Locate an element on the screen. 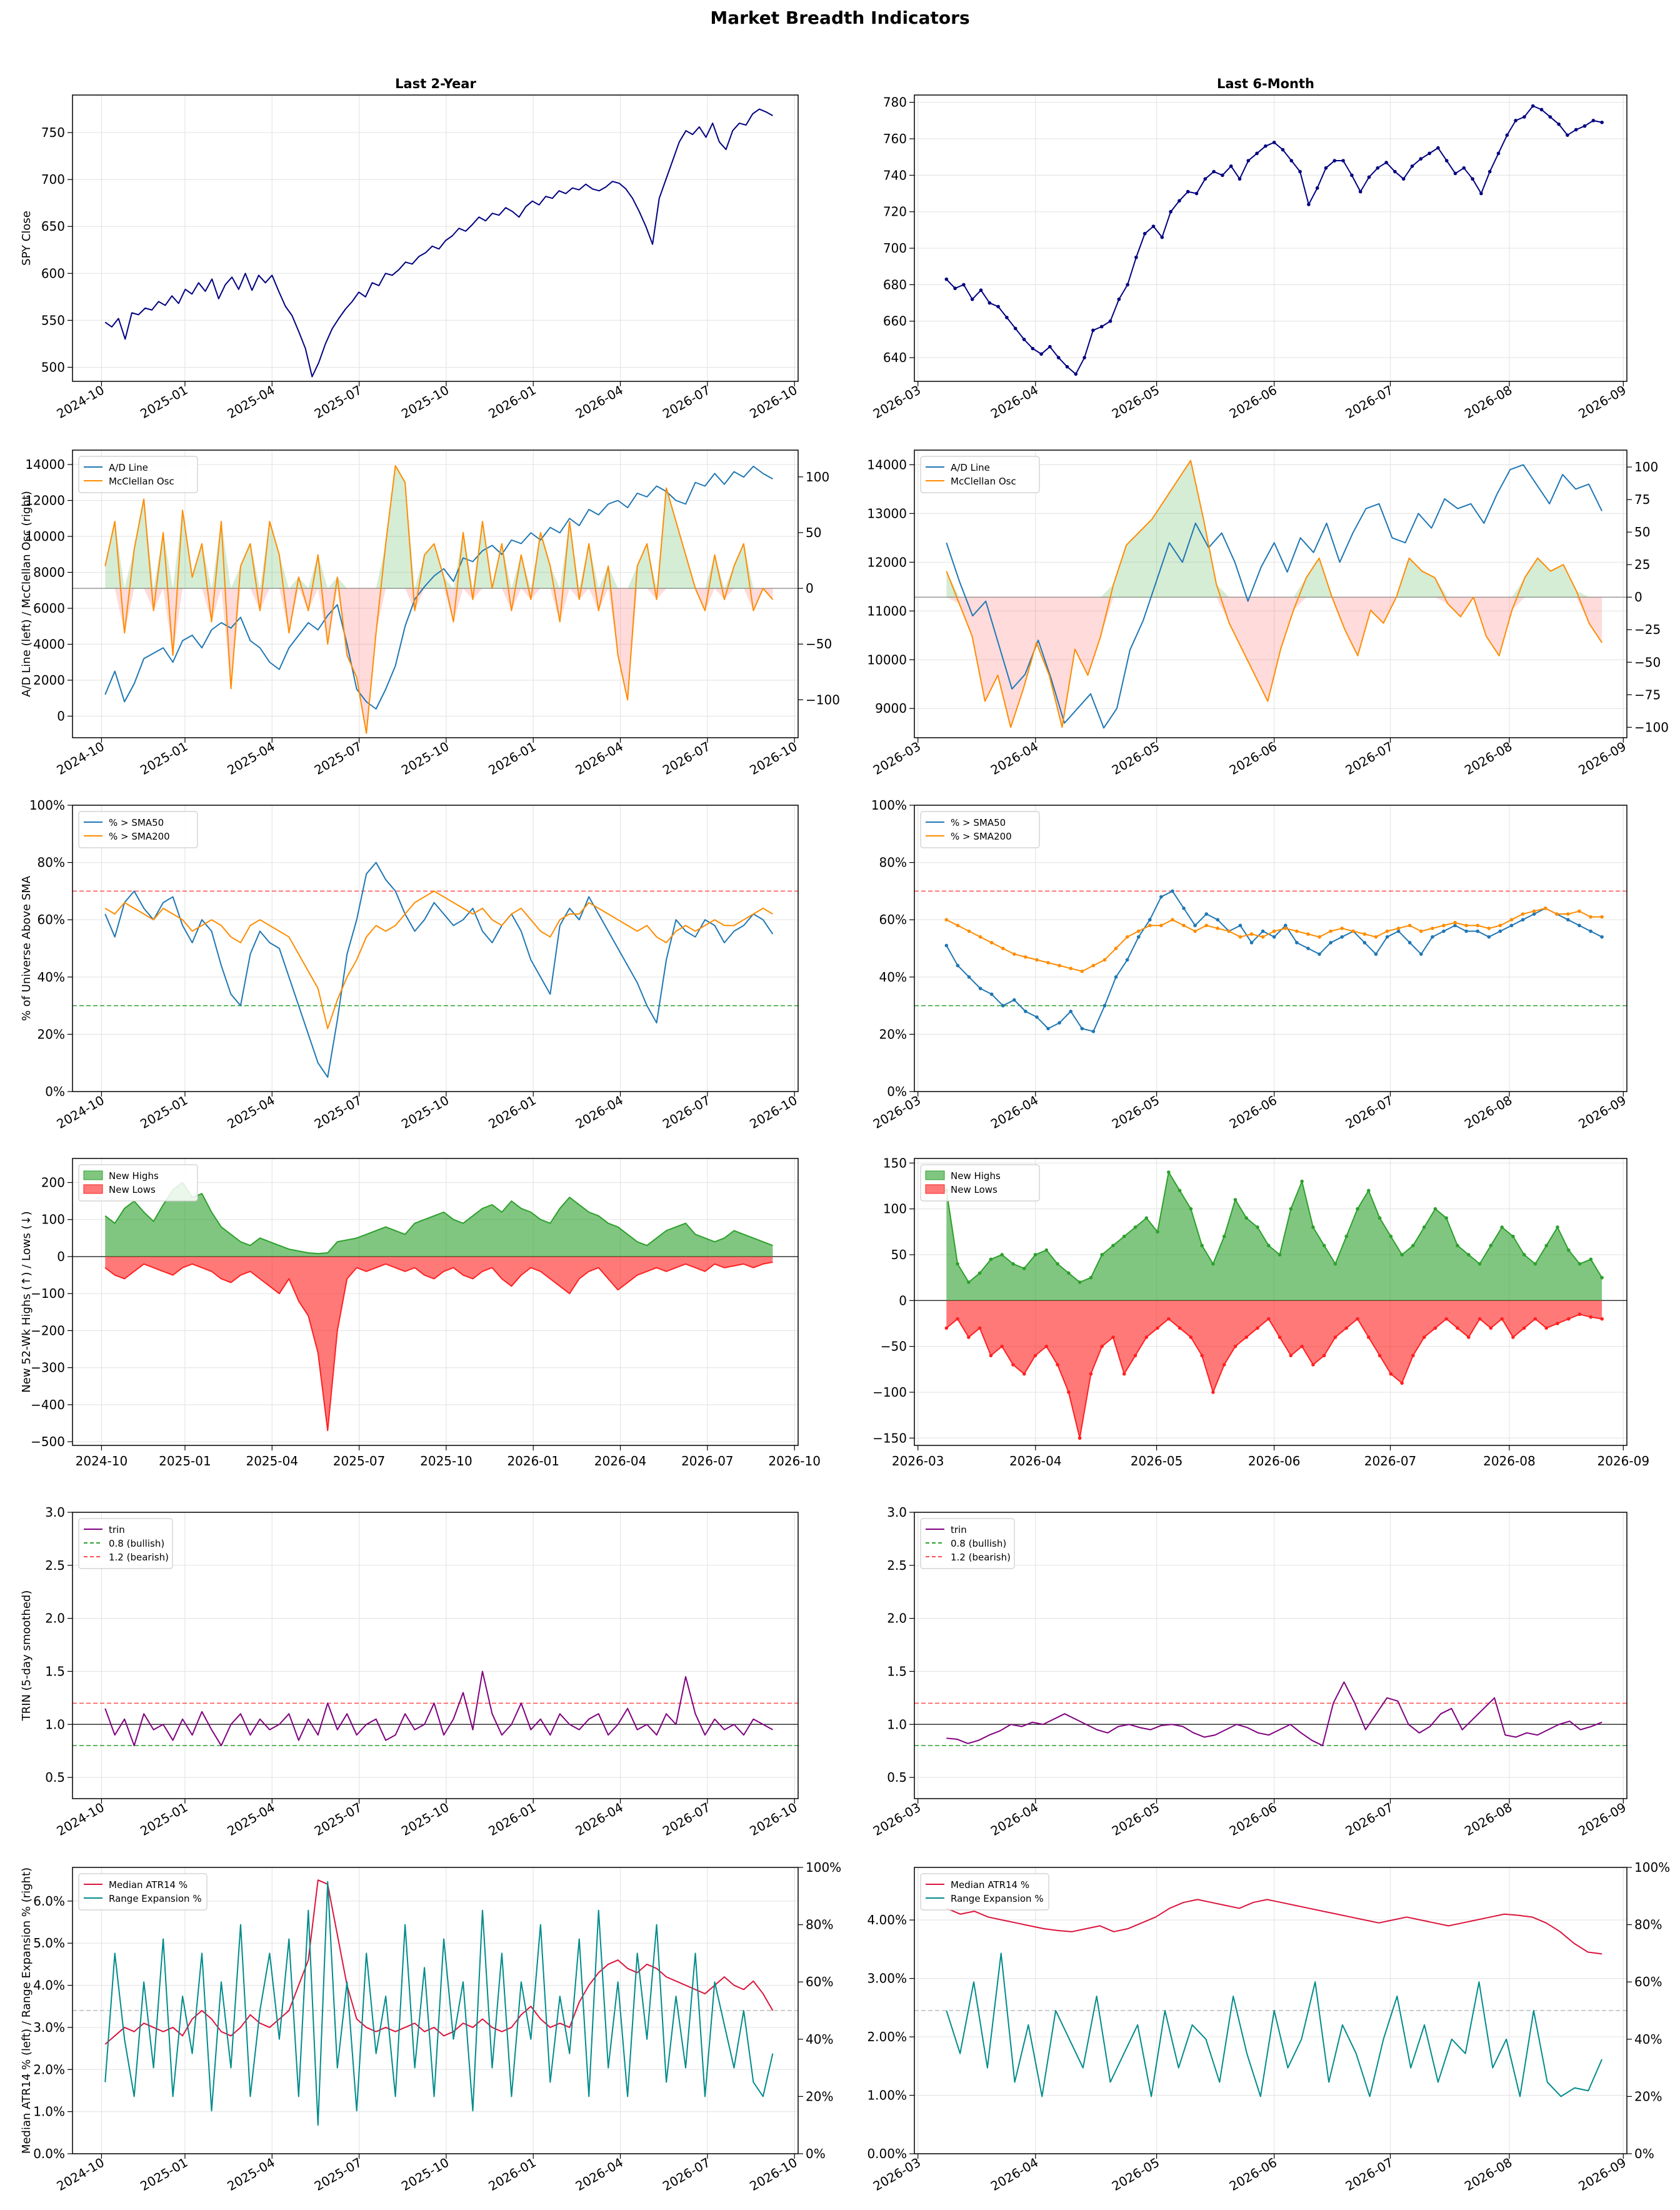 This screenshot has height=2210, width=1680. y-tick-label: 700 is located at coordinates (53, 179).